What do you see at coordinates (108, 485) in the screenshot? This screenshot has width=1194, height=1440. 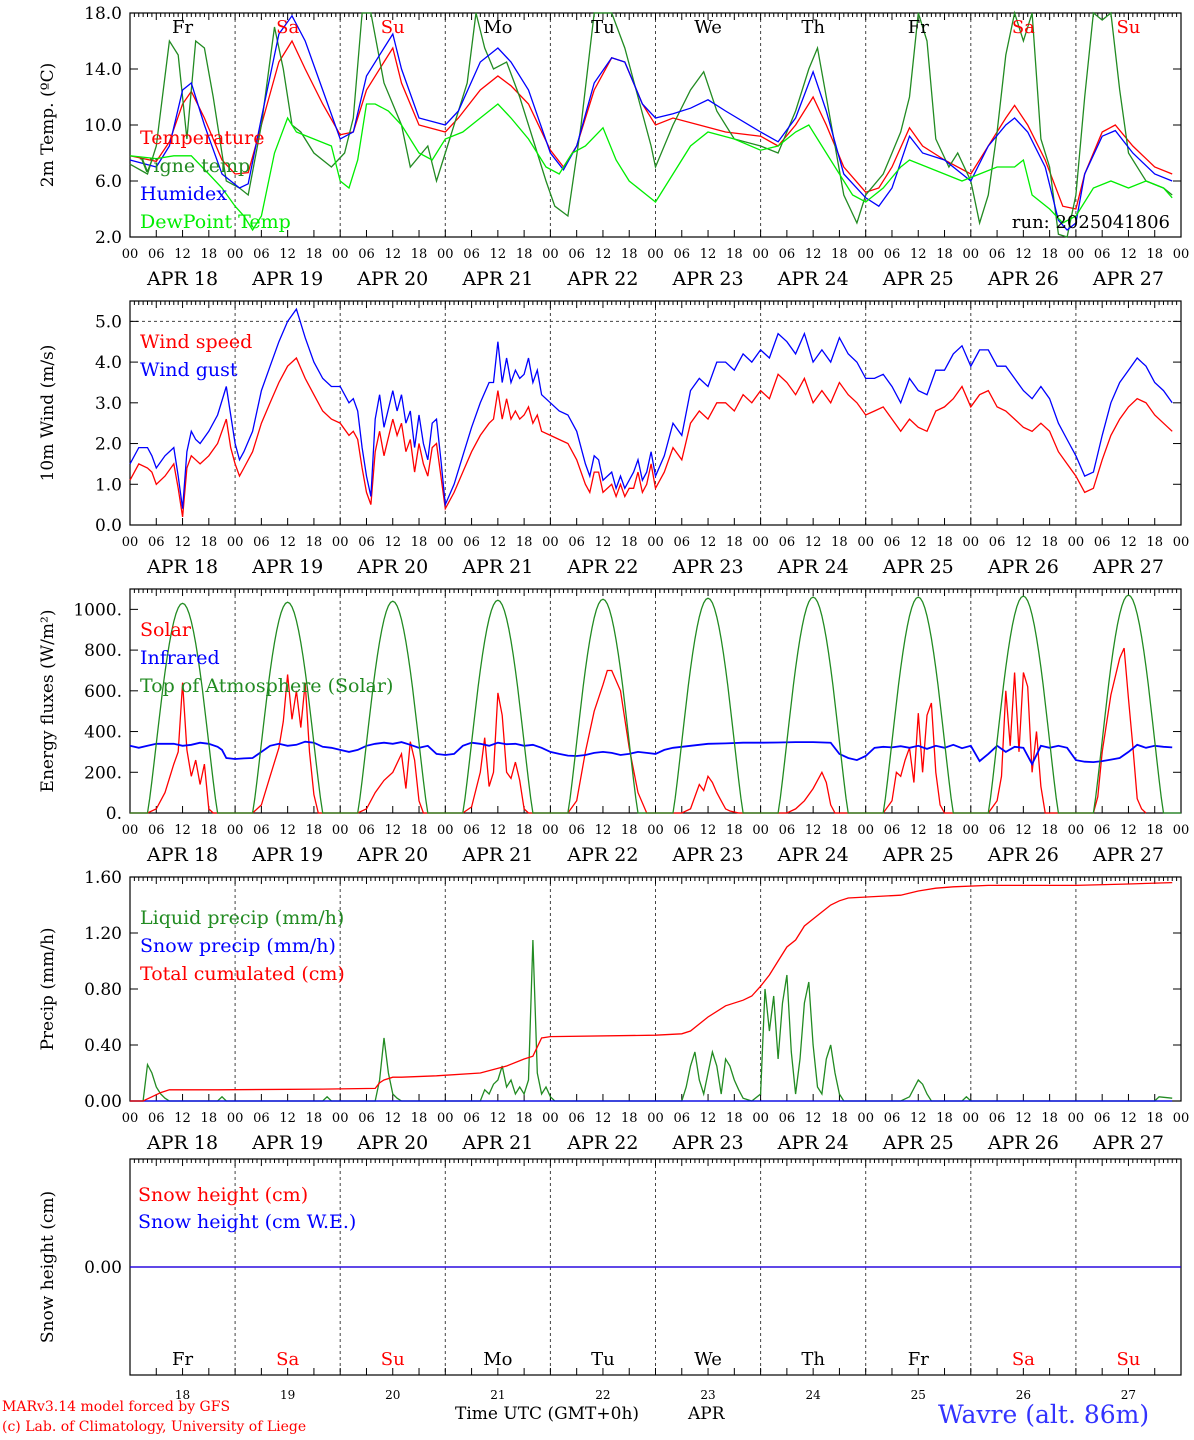 I see `y-tick-label: 1.0` at bounding box center [108, 485].